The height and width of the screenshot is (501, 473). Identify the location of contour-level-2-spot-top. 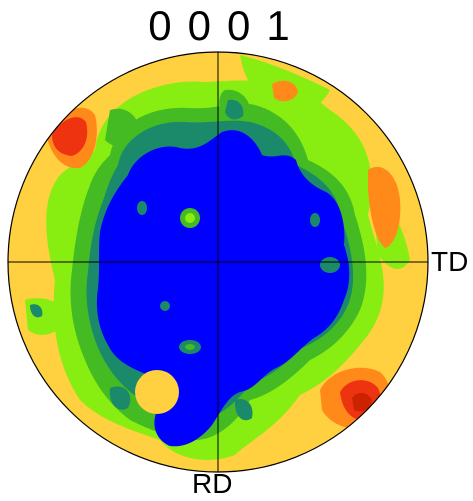
(234, 109).